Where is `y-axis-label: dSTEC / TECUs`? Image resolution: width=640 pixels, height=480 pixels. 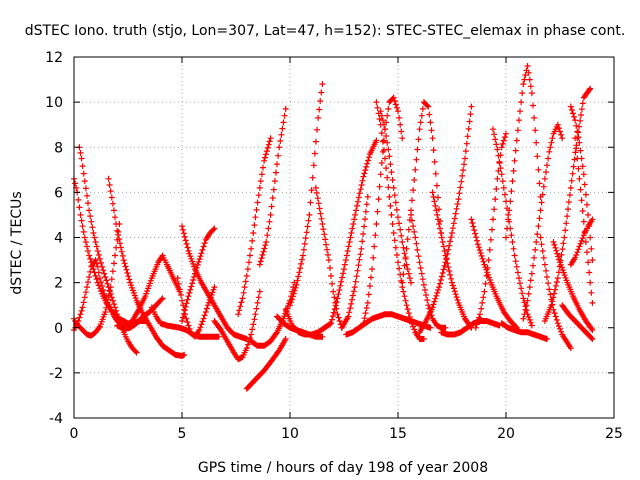 y-axis-label: dSTEC / TECUs is located at coordinates (17, 242).